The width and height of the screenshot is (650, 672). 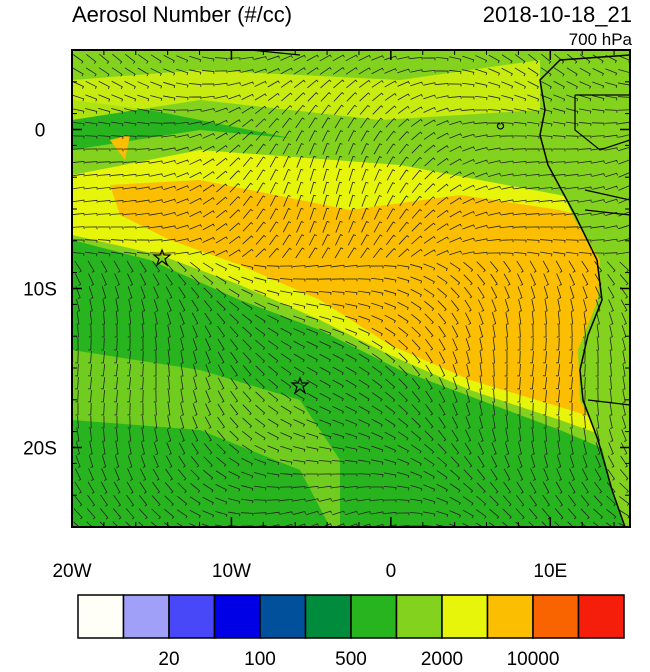 I want to click on colorbar-box, so click(x=101, y=616).